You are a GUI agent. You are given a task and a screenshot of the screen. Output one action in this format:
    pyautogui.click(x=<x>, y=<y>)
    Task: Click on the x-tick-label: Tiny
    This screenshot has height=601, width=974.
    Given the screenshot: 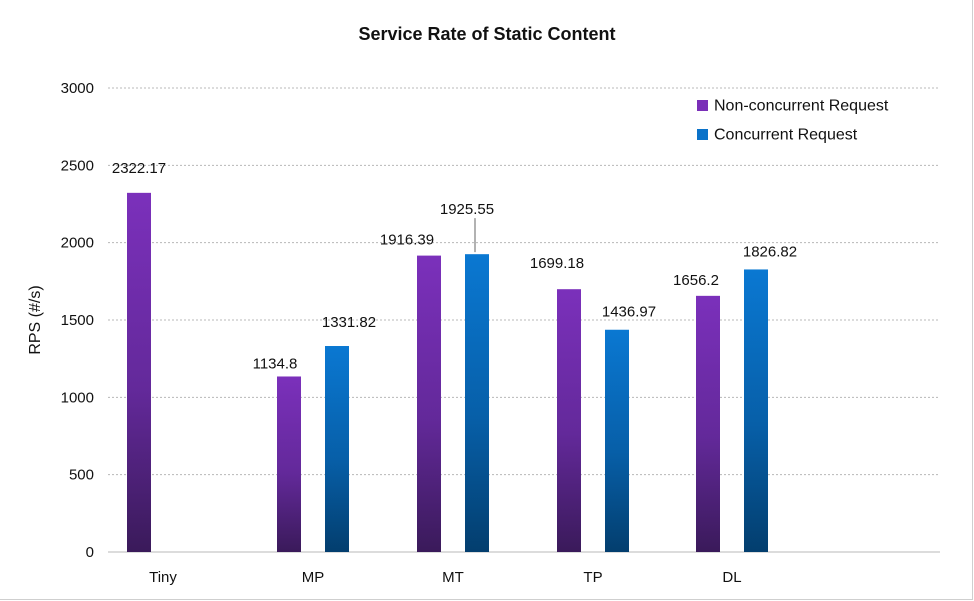 What is the action you would take?
    pyautogui.click(x=163, y=577)
    